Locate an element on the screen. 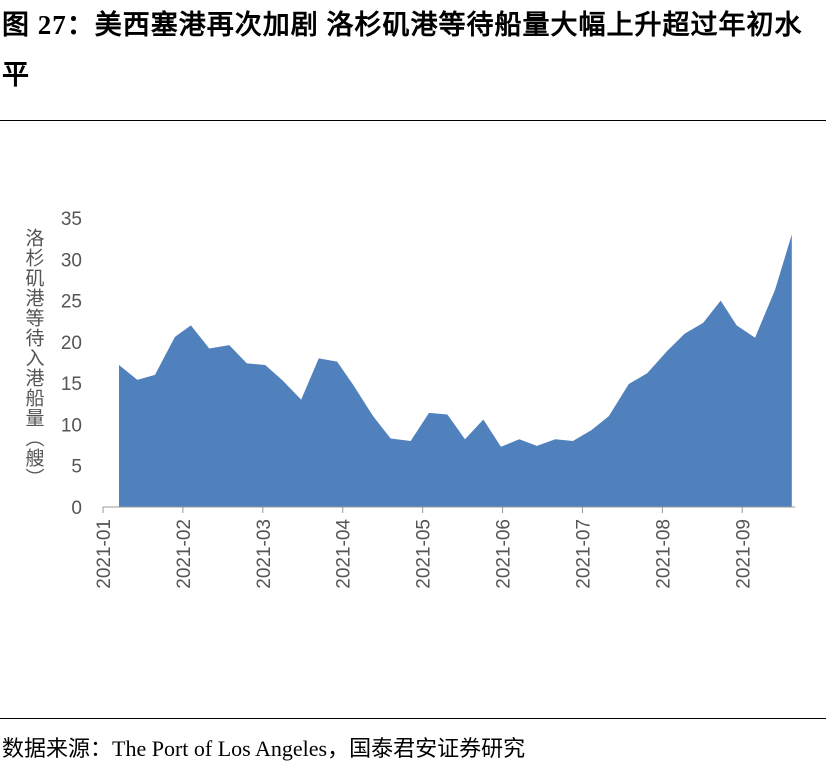  y-tick-label: 30 is located at coordinates (71, 260).